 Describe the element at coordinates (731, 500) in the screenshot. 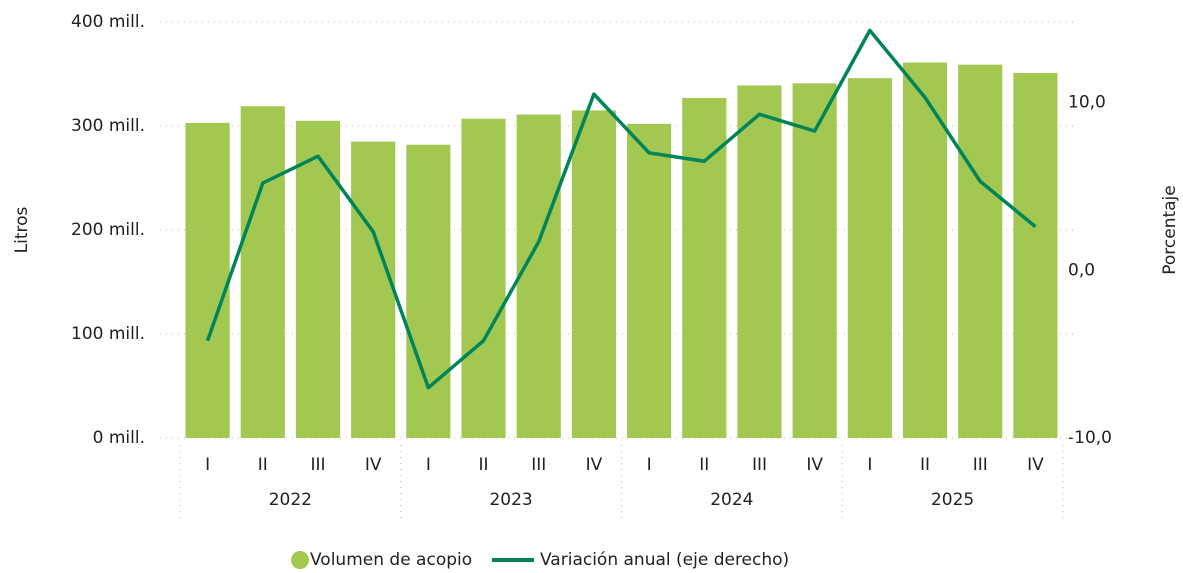

I see `x-group-label: 2024` at that location.